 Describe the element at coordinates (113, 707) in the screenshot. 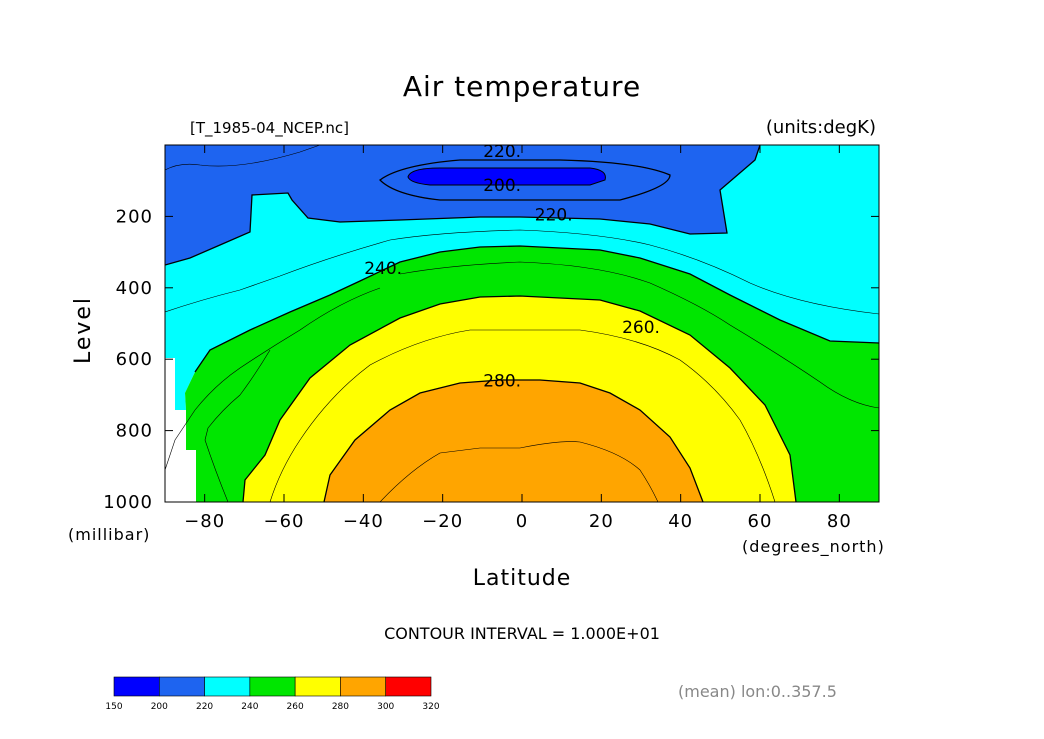

I see `colorbar-label: 150` at that location.